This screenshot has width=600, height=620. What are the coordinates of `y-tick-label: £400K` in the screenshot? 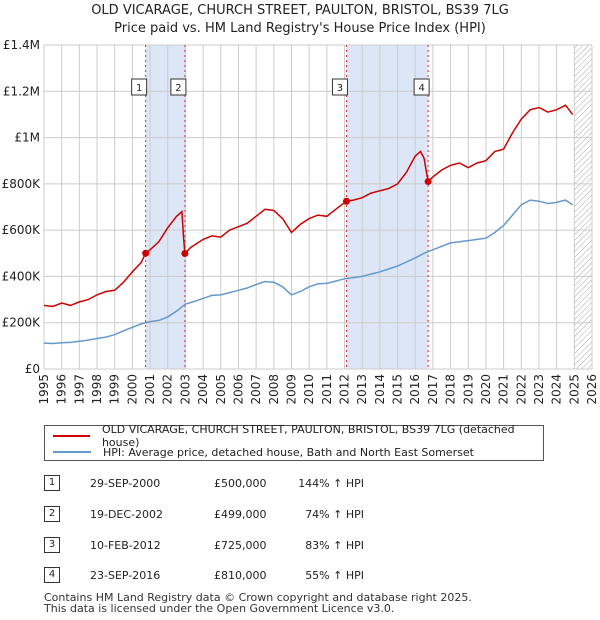 It's located at (22, 276).